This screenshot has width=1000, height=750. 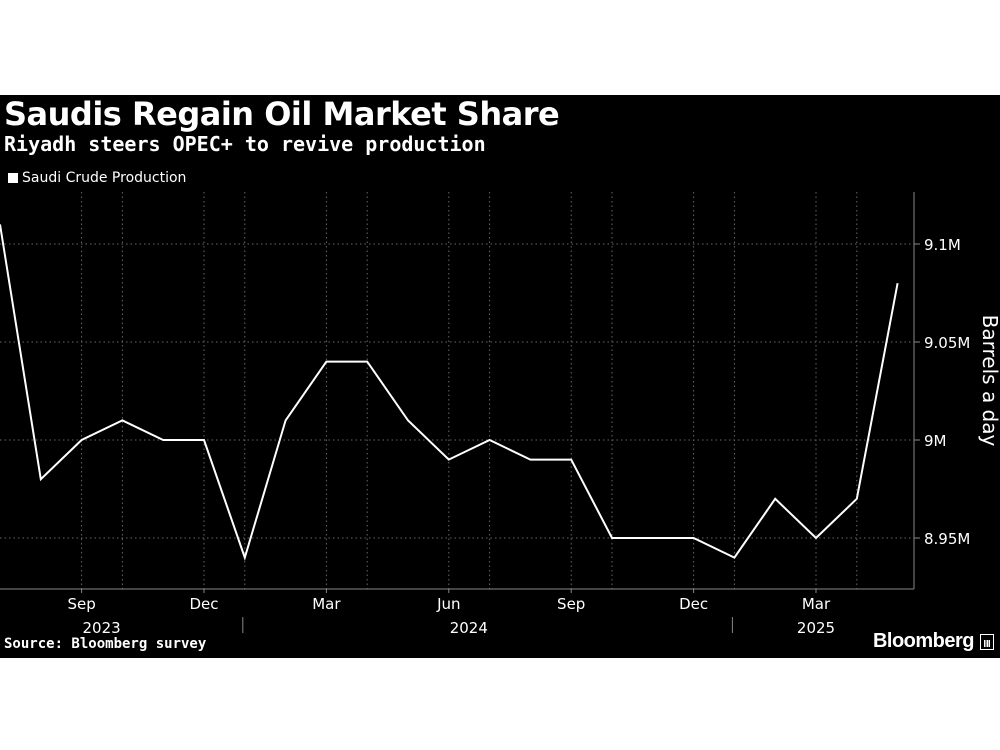 I want to click on legend-label: Saudi Crude Production, so click(x=104, y=178).